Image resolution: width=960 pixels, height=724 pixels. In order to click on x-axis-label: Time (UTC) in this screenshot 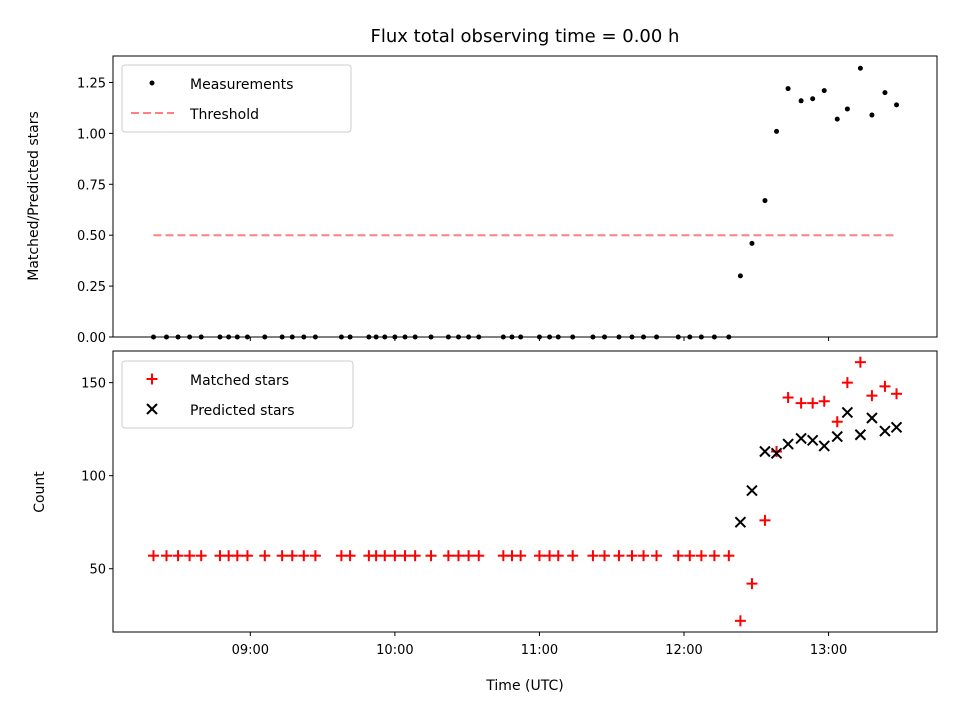, I will do `click(524, 686)`.